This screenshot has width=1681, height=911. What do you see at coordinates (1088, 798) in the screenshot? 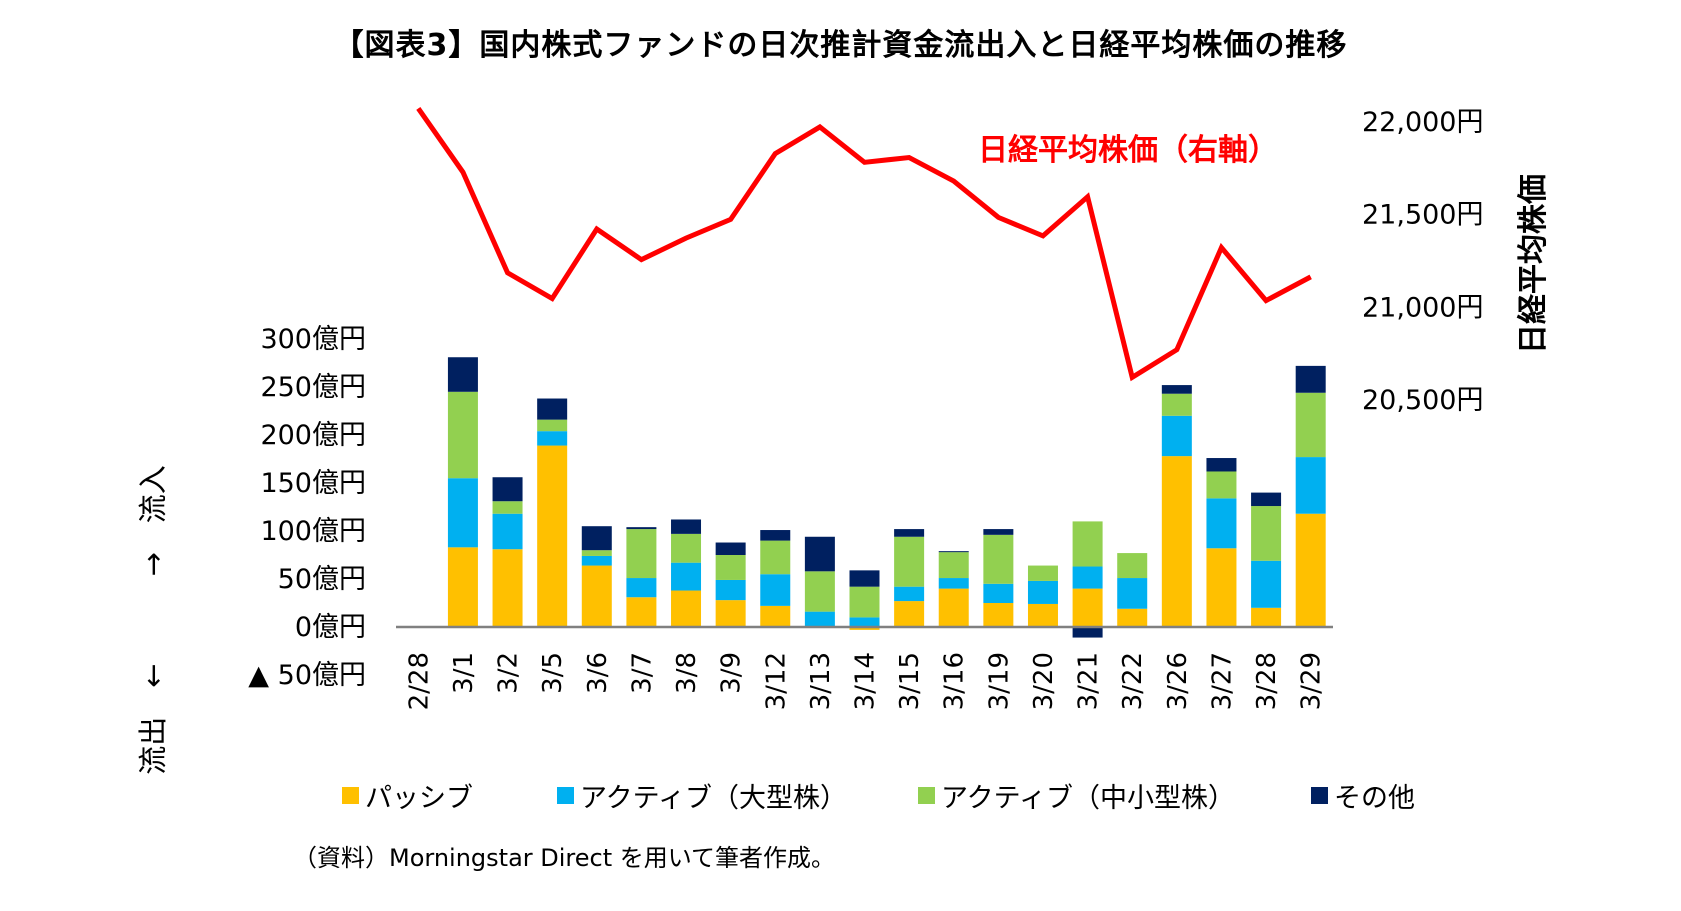
I see `legend-label: アクティブ（中小型株）` at bounding box center [1088, 798].